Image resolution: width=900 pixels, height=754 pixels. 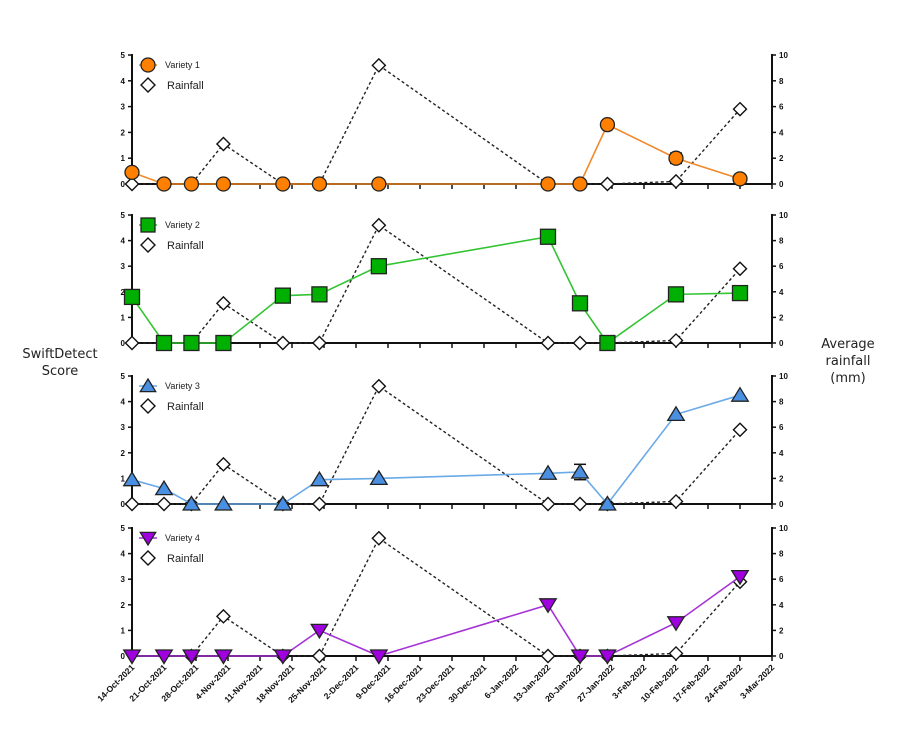 What do you see at coordinates (182, 386) in the screenshot?
I see `legend-variety-label: Variety 3` at bounding box center [182, 386].